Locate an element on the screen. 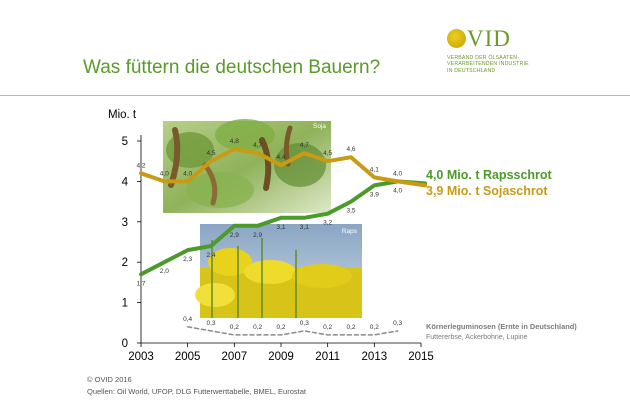  title-divider is located at coordinates (315, 95).